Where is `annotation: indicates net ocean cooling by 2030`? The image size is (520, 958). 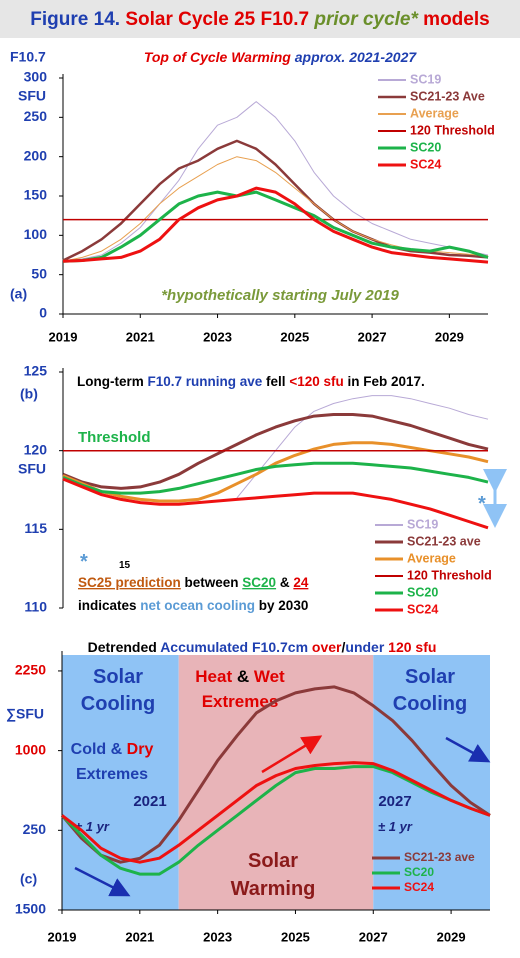
annotation: indicates net ocean cooling by 2030 is located at coordinates (193, 605).